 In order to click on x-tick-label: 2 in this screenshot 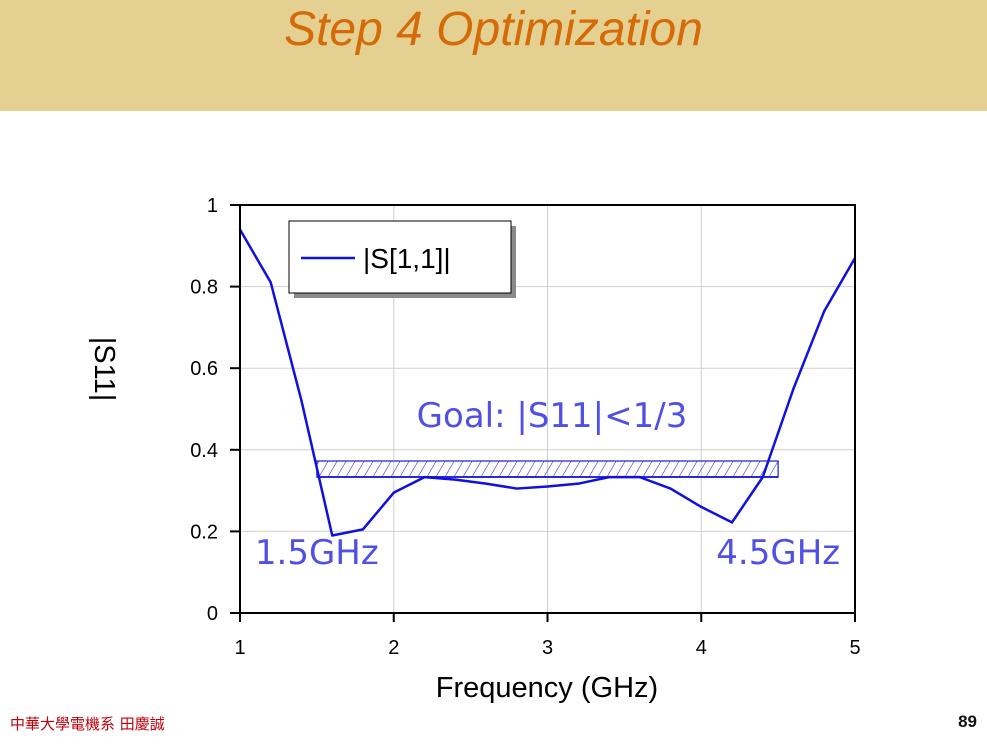, I will do `click(393, 648)`.